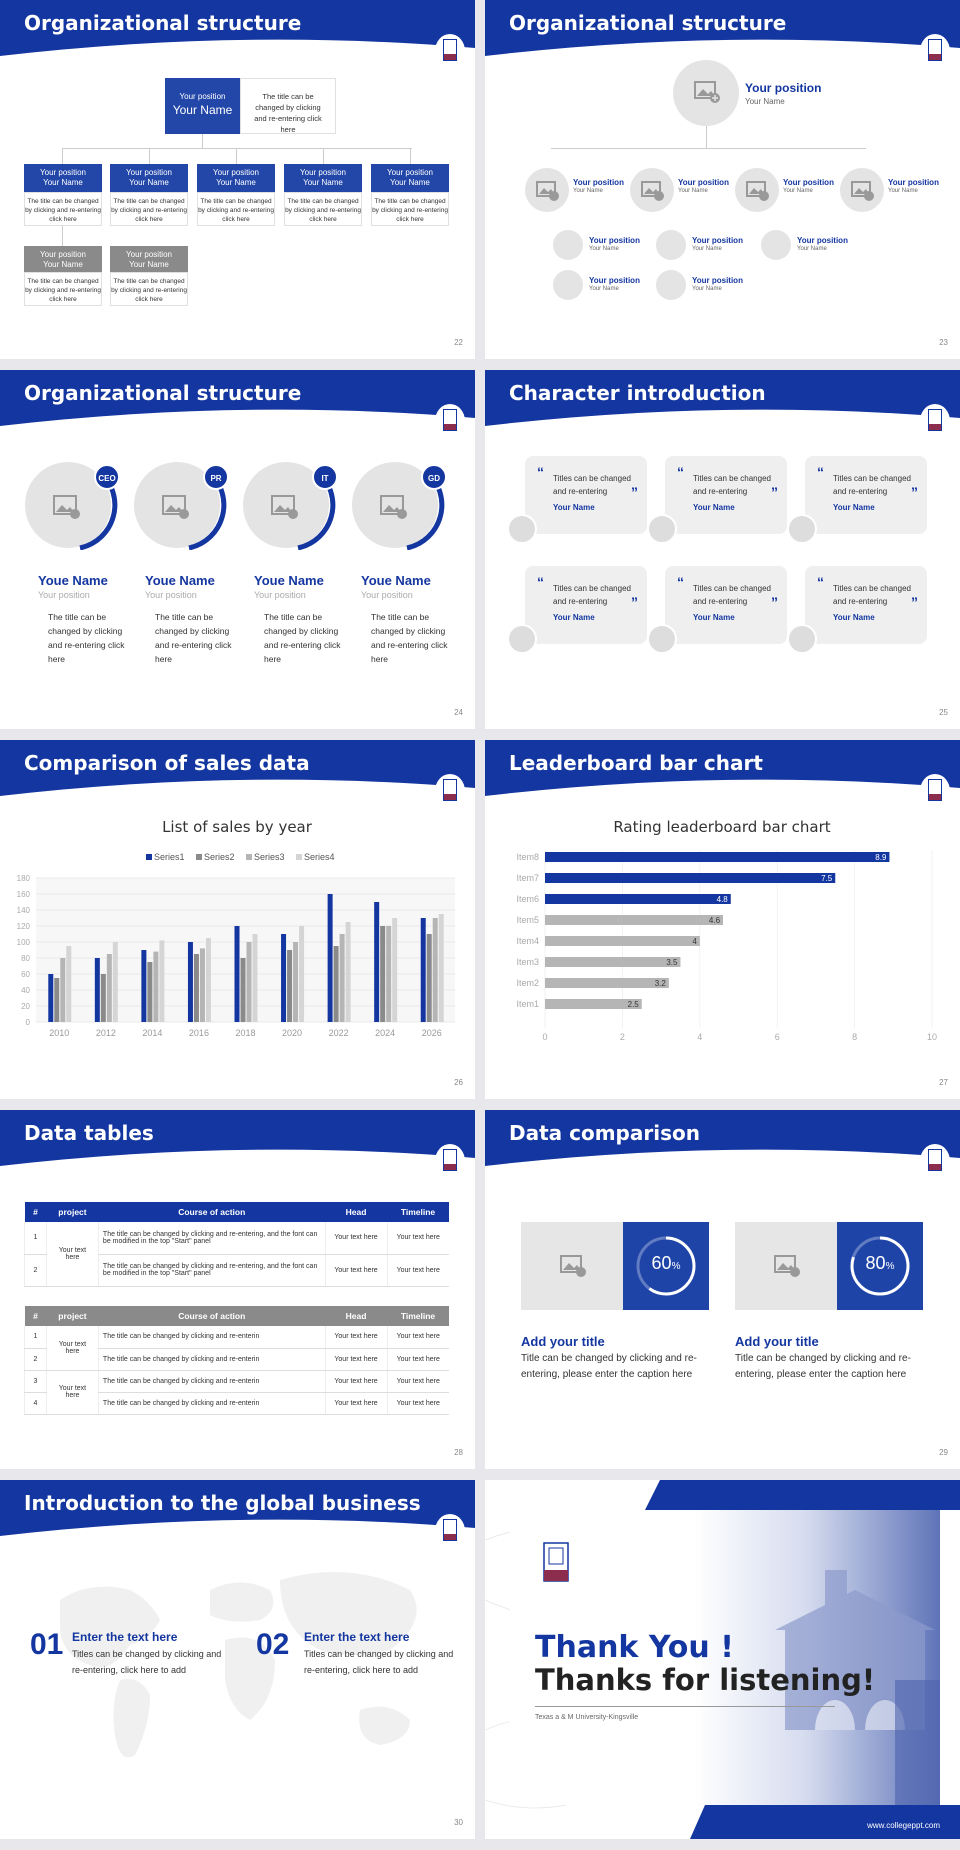 The width and height of the screenshot is (960, 1850). I want to click on table-header-row: # project Course of action Head Timeline, so click(236, 1212).